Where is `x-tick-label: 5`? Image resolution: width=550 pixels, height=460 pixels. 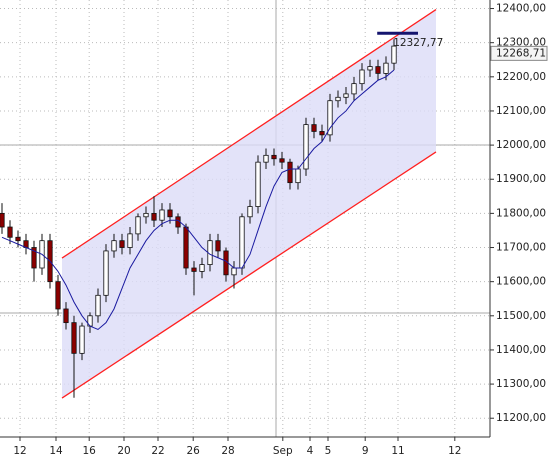
x-tick-label: 5 is located at coordinates (328, 451).